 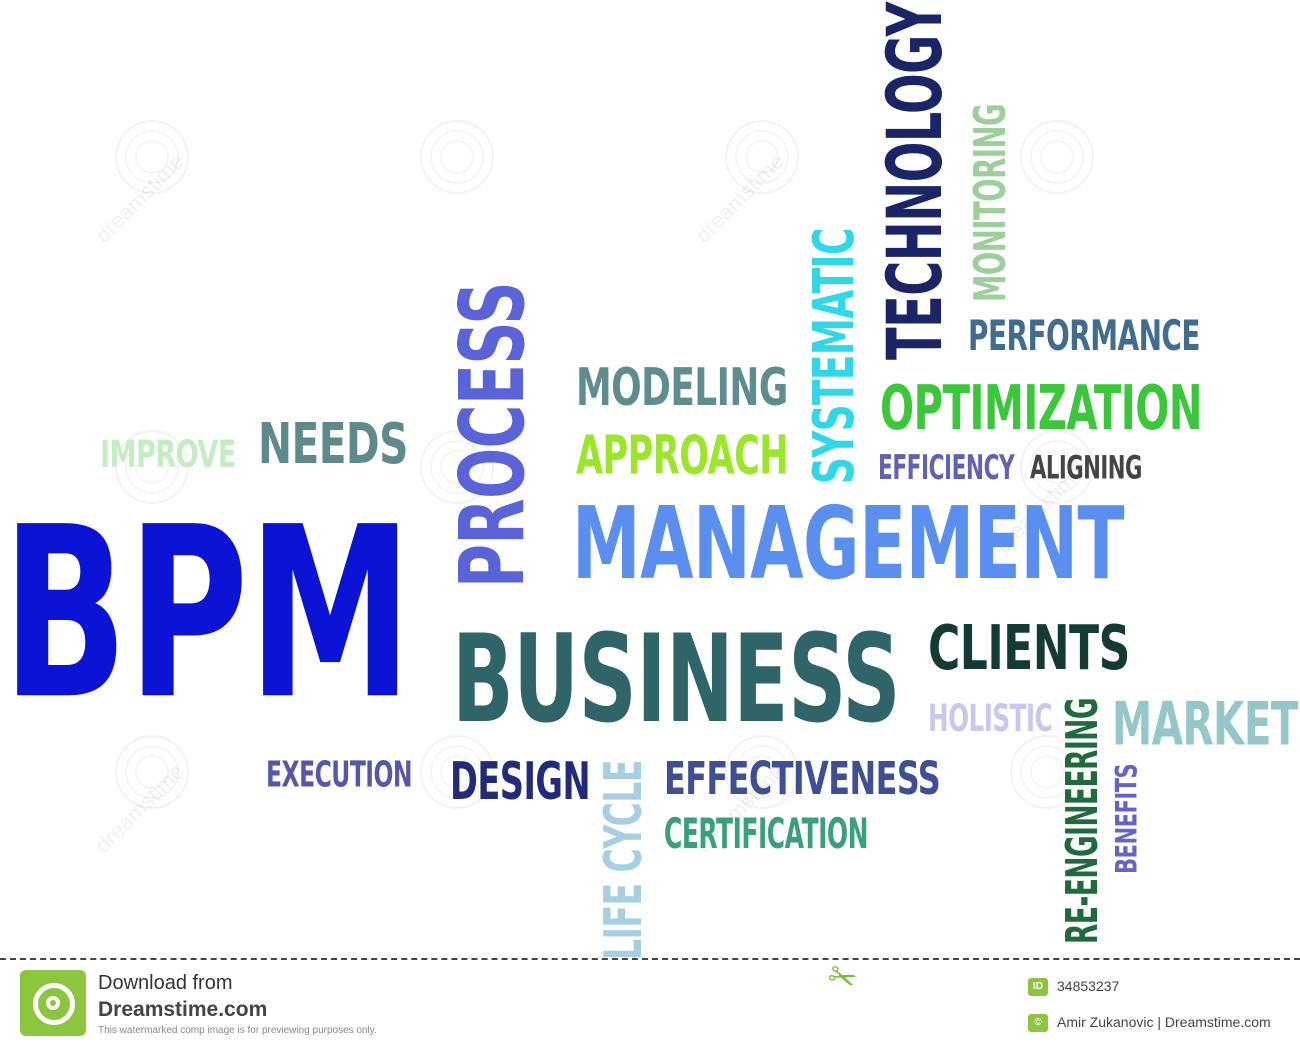 I want to click on word-monitoring: MONITORING, so click(x=990, y=202).